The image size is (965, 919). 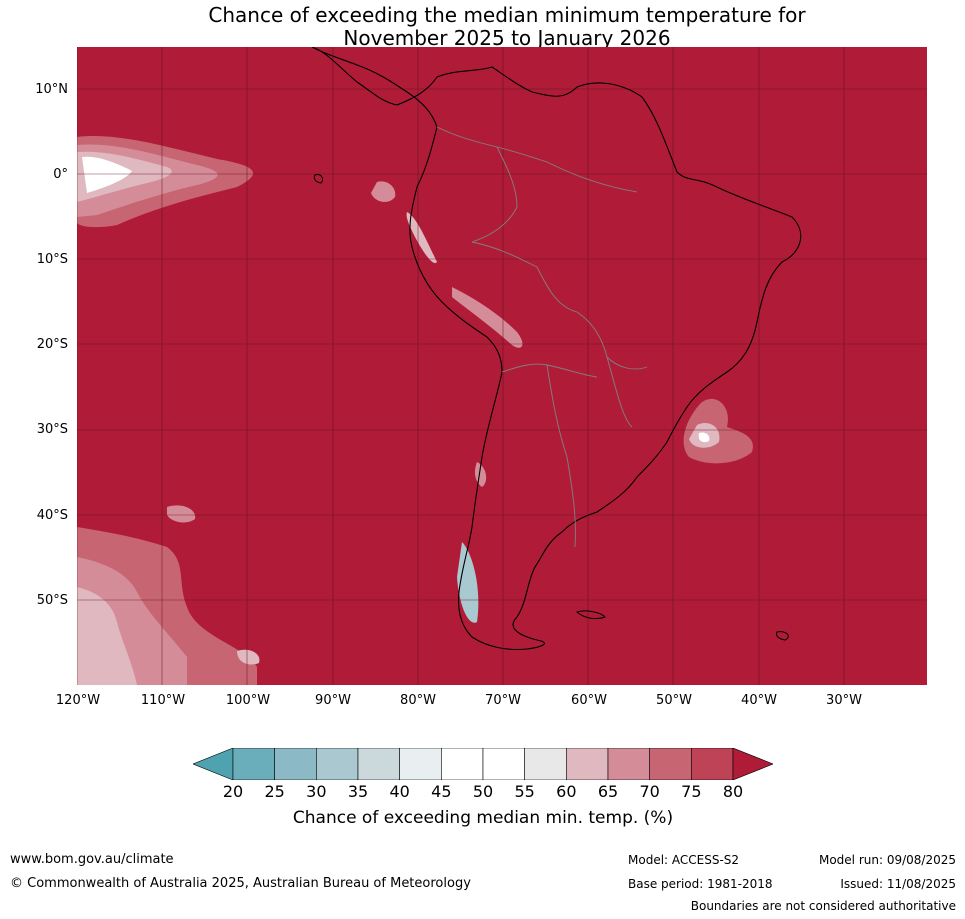 I want to click on colorbar-tick-label: 80, so click(x=733, y=791).